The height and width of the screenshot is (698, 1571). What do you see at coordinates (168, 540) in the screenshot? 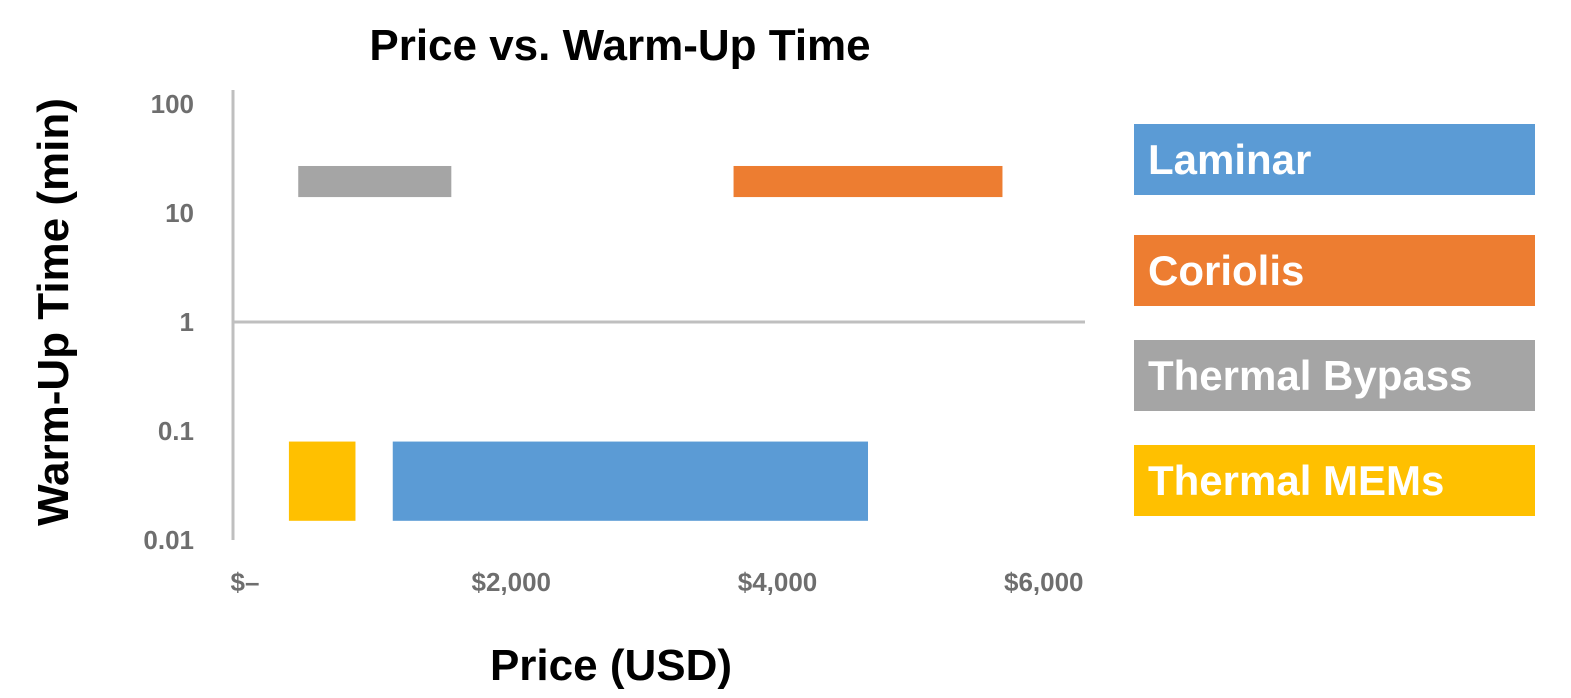
I see `y-tick-label: 0.01` at bounding box center [168, 540].